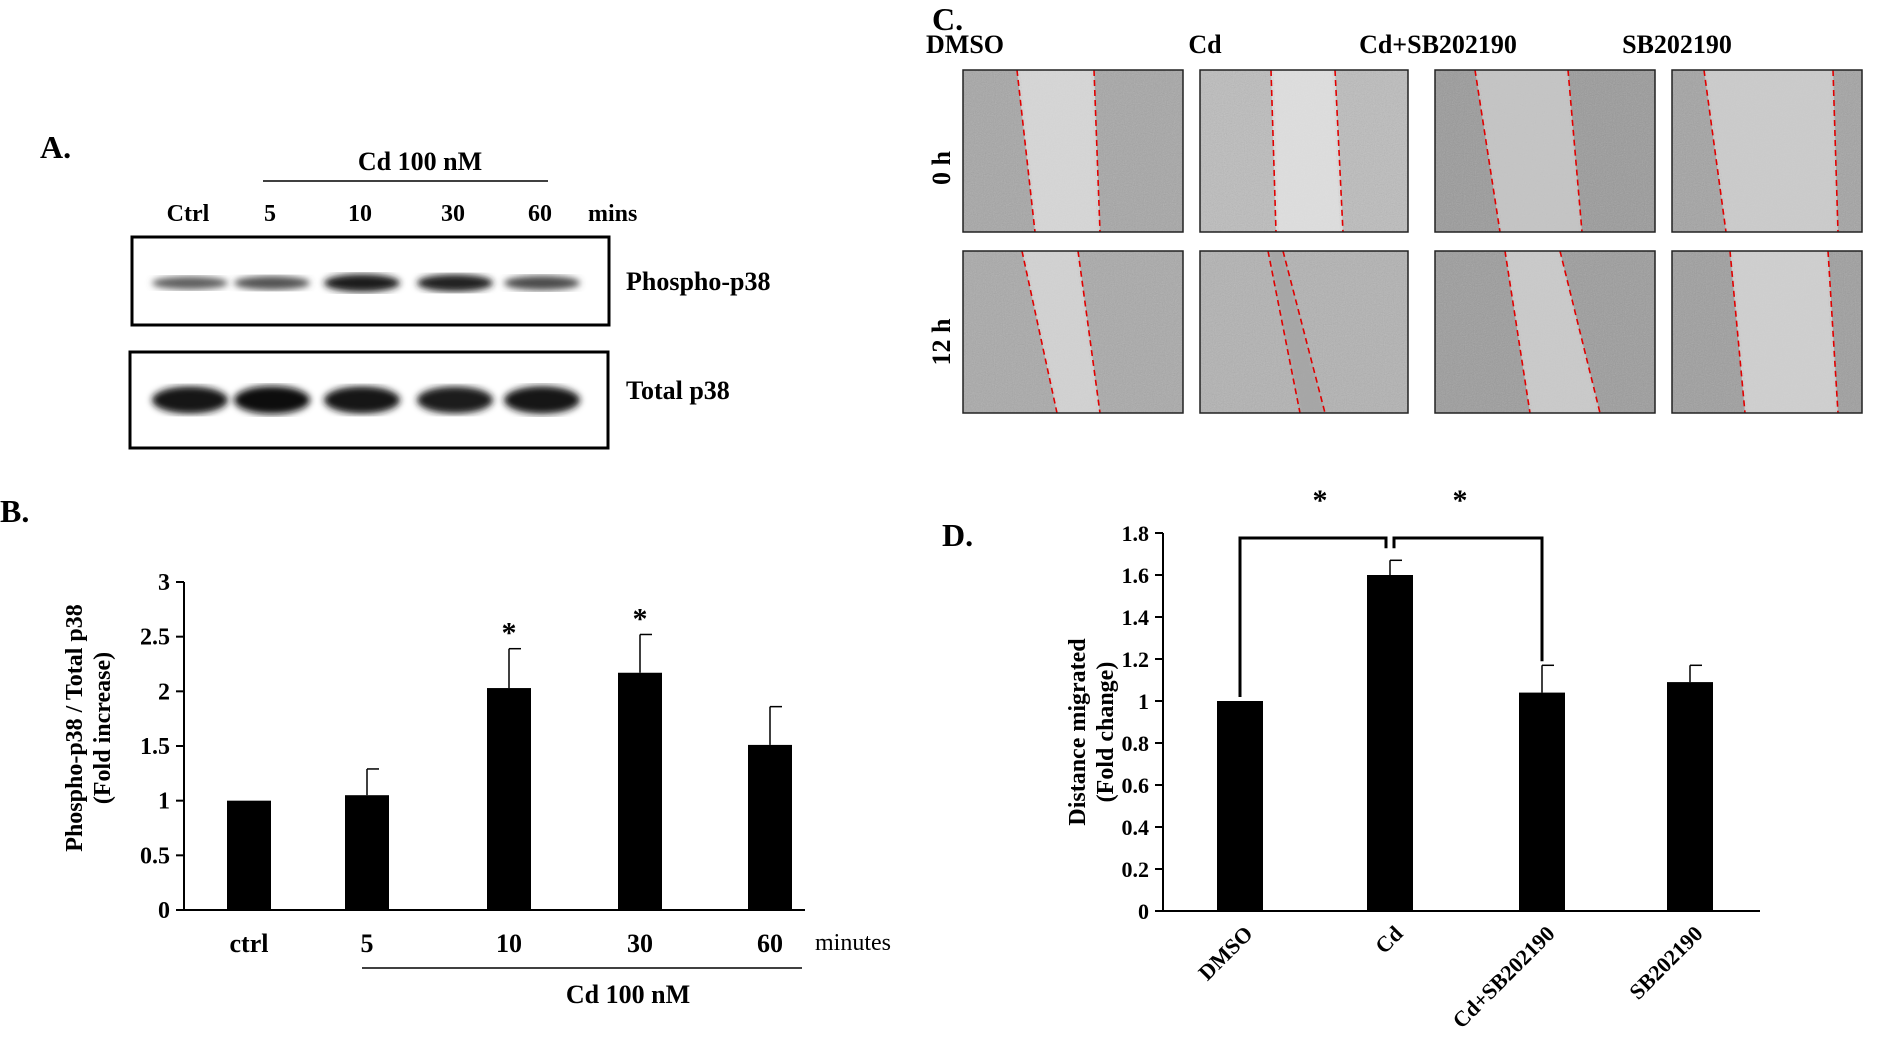  I want to click on panel-d-letter: D., so click(957, 535).